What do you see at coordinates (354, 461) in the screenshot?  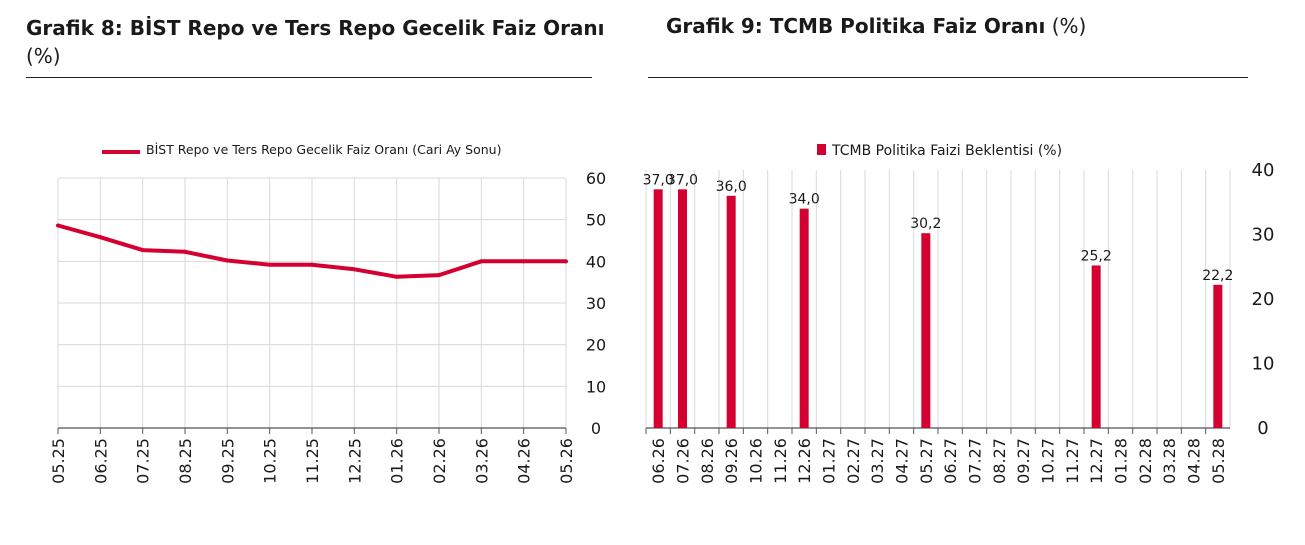 I see `chart-8-x-tick-label: 12.25` at bounding box center [354, 461].